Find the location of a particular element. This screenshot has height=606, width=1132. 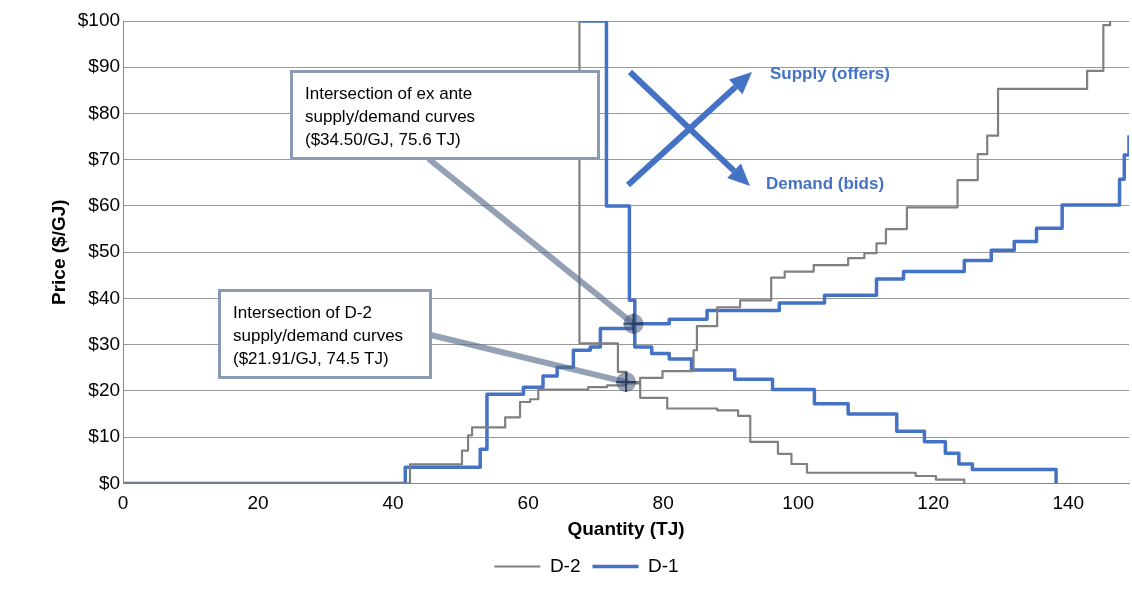

y-tick-label: $0 is located at coordinates (109, 482).